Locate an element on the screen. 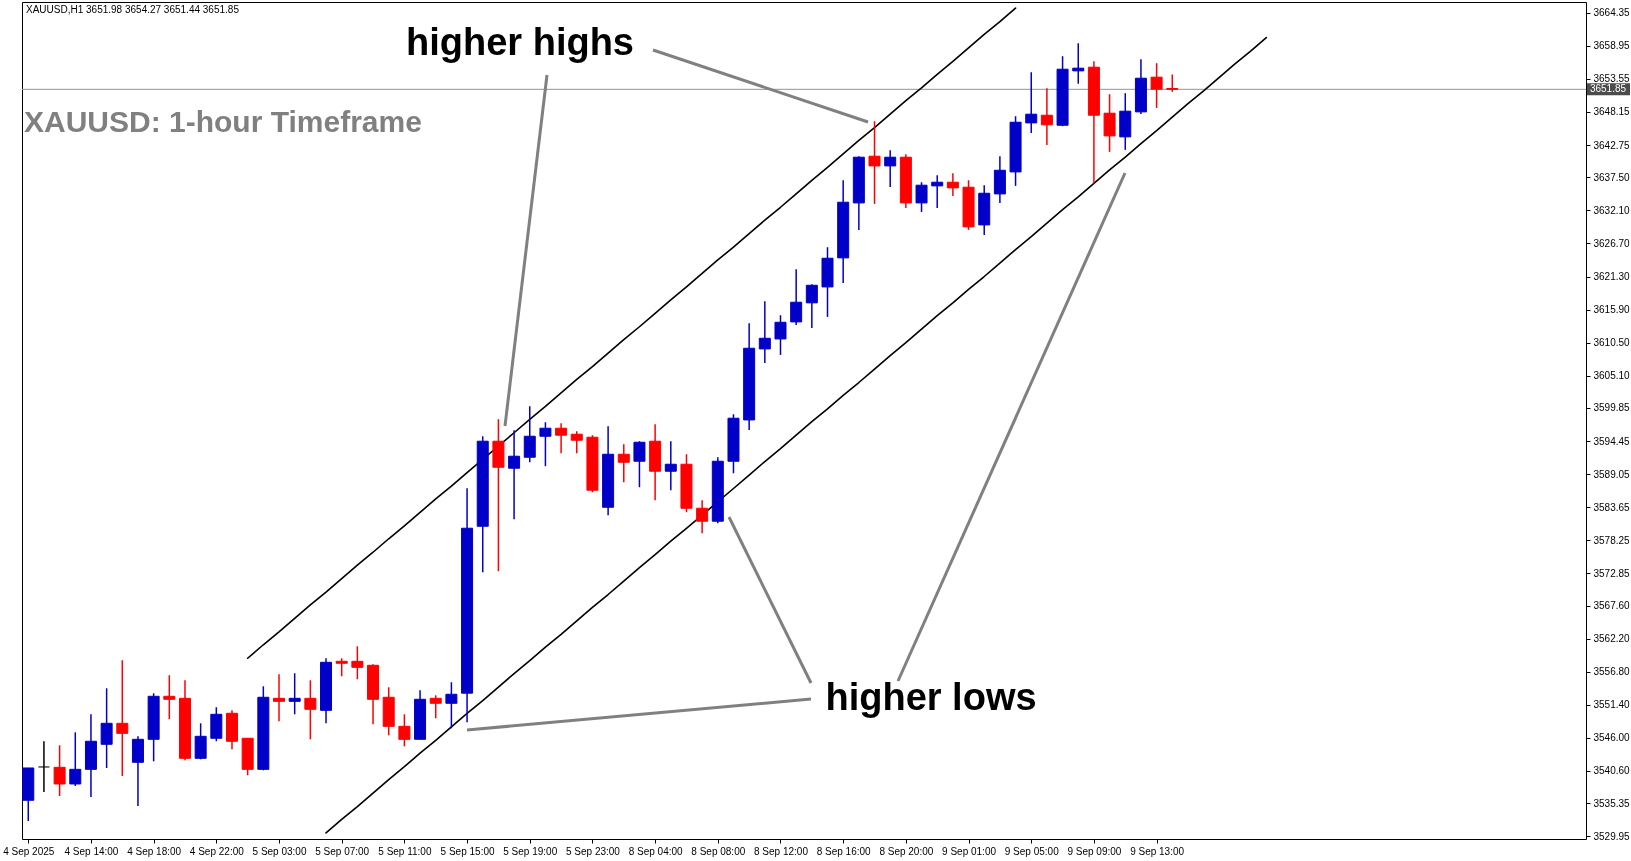 The width and height of the screenshot is (1631, 861). y-tick-label: 3642.75 is located at coordinates (1612, 145).